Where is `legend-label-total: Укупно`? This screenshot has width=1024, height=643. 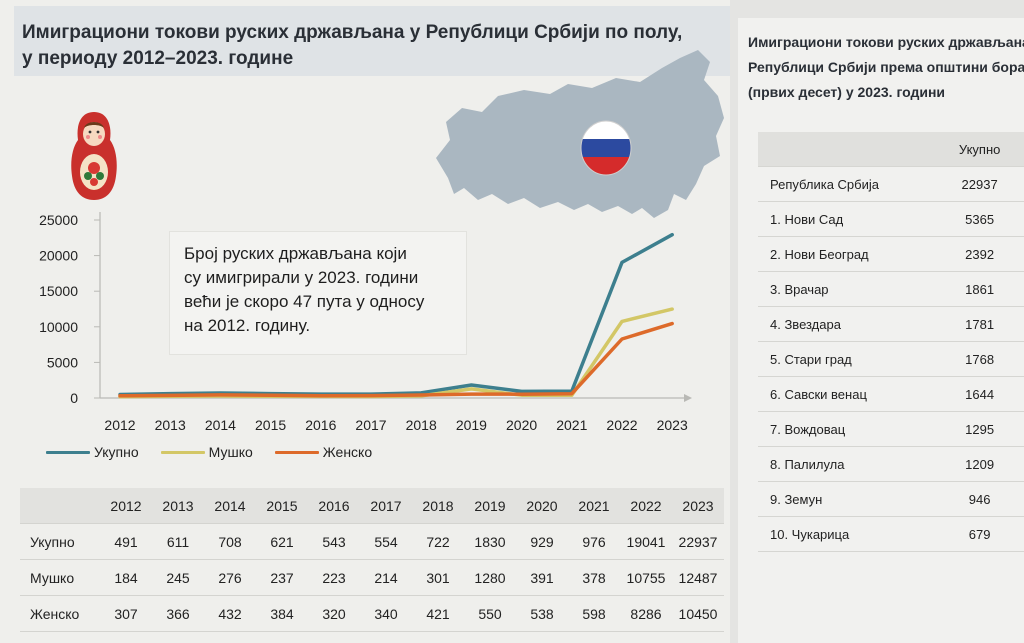
legend-label-total: Укупно is located at coordinates (116, 452).